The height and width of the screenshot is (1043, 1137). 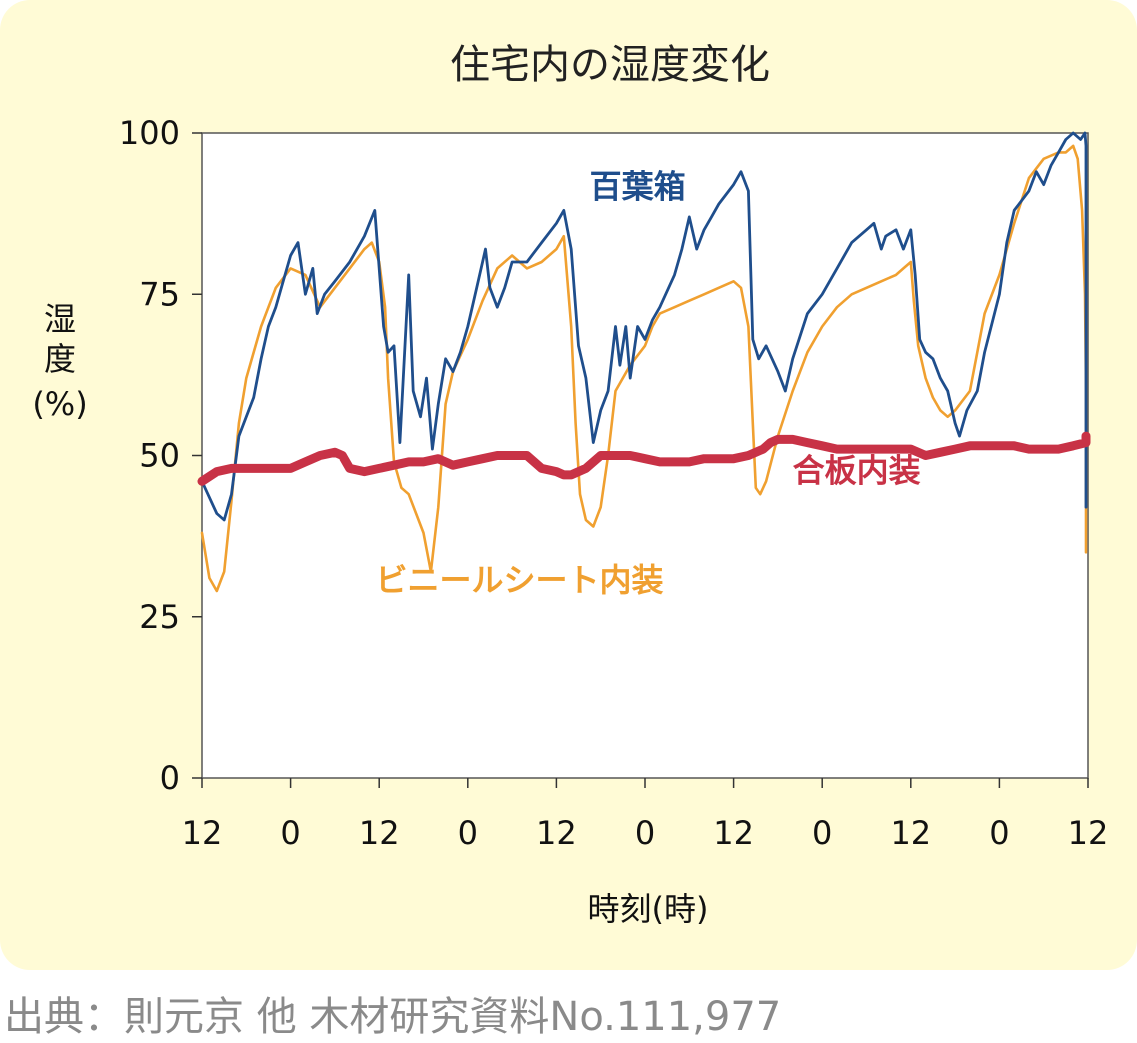 What do you see at coordinates (638, 187) in the screenshot?
I see `series-label-0: 百葉箱` at bounding box center [638, 187].